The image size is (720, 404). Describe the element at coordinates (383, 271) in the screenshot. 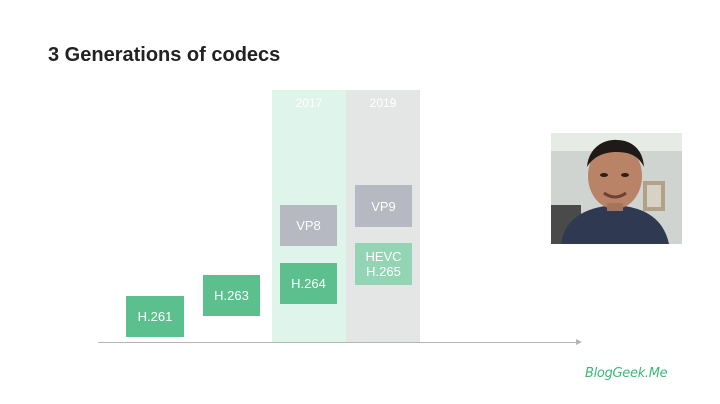

I see `codec-label-h265: H.265` at that location.